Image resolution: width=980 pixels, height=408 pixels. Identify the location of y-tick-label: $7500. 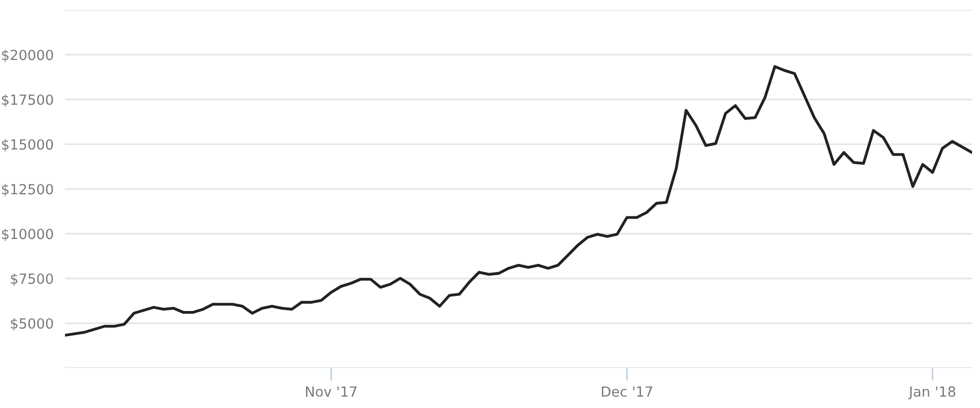
(31, 279).